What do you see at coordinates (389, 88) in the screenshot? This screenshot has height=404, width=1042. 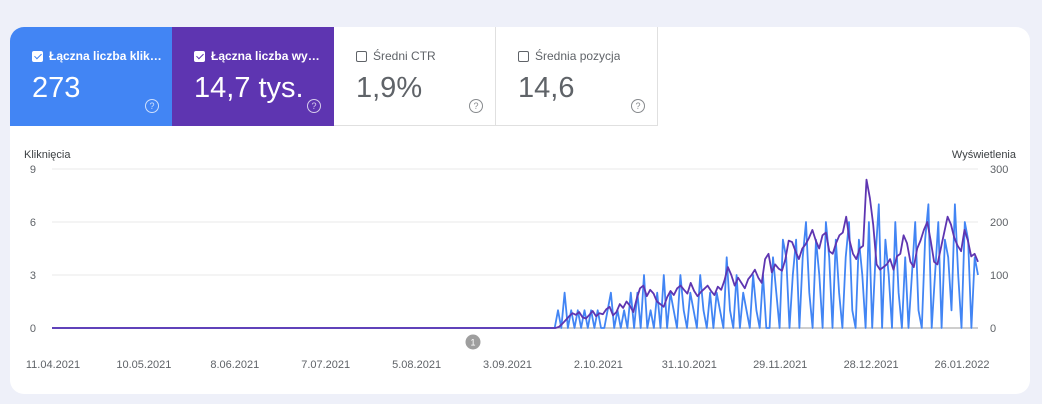 I see `metric-value-ctr: 1,9%` at bounding box center [389, 88].